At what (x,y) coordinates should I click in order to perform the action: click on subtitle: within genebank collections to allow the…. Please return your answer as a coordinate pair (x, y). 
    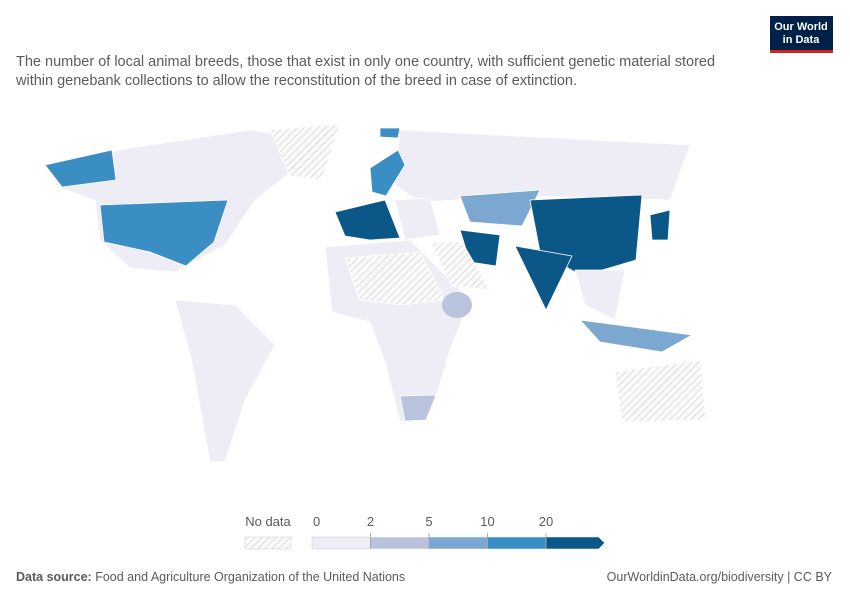
    Looking at the image, I should click on (296, 81).